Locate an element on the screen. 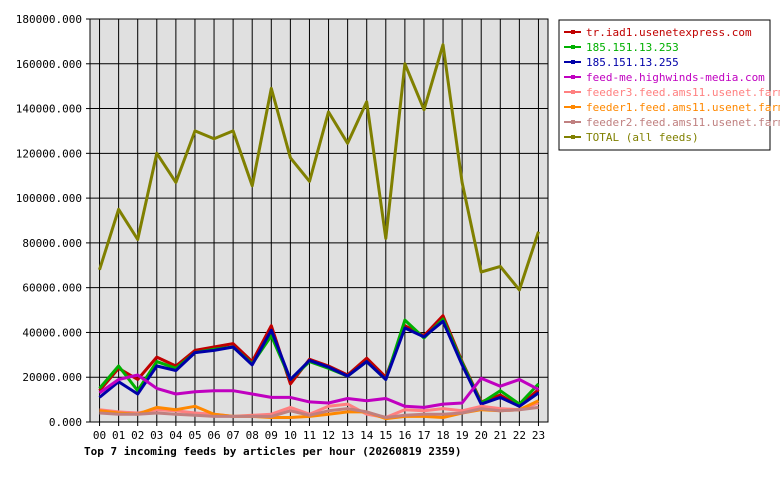 The image size is (780, 480). legend-label: 185.151.13.255 is located at coordinates (632, 62).